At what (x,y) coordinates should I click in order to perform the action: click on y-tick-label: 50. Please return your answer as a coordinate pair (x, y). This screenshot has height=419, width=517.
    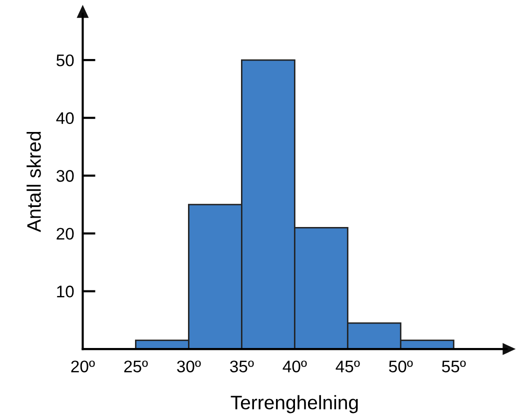
    Looking at the image, I should click on (65, 60).